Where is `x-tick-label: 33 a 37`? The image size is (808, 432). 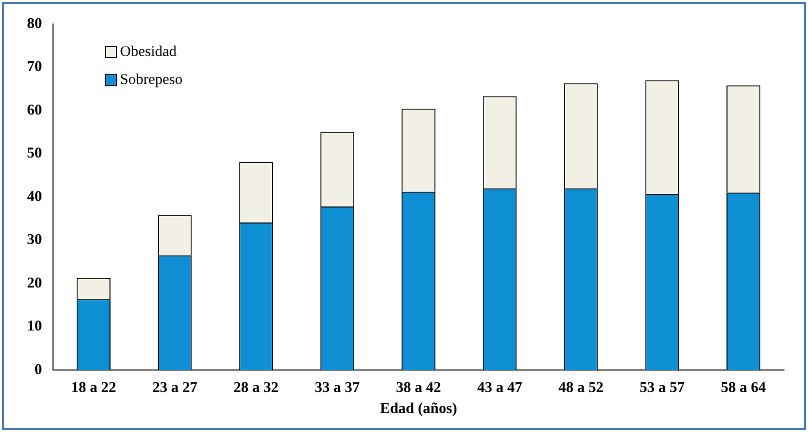
x-tick-label: 33 a 37 is located at coordinates (337, 388).